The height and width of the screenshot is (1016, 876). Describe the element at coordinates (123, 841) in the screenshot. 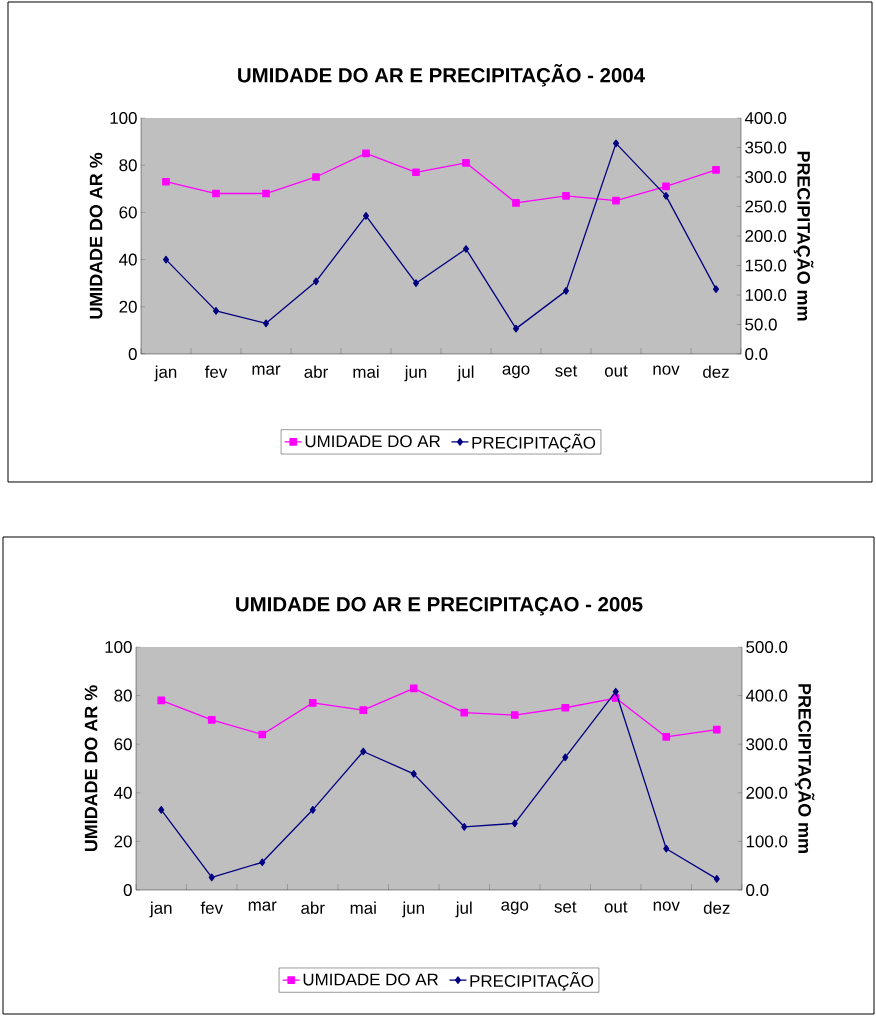

I see `y-tick-label: 20` at that location.